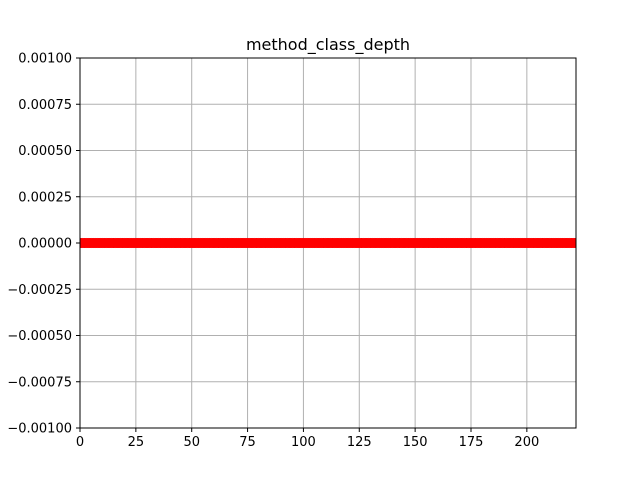 The width and height of the screenshot is (640, 480). I want to click on x-tick-label: 200, so click(526, 442).